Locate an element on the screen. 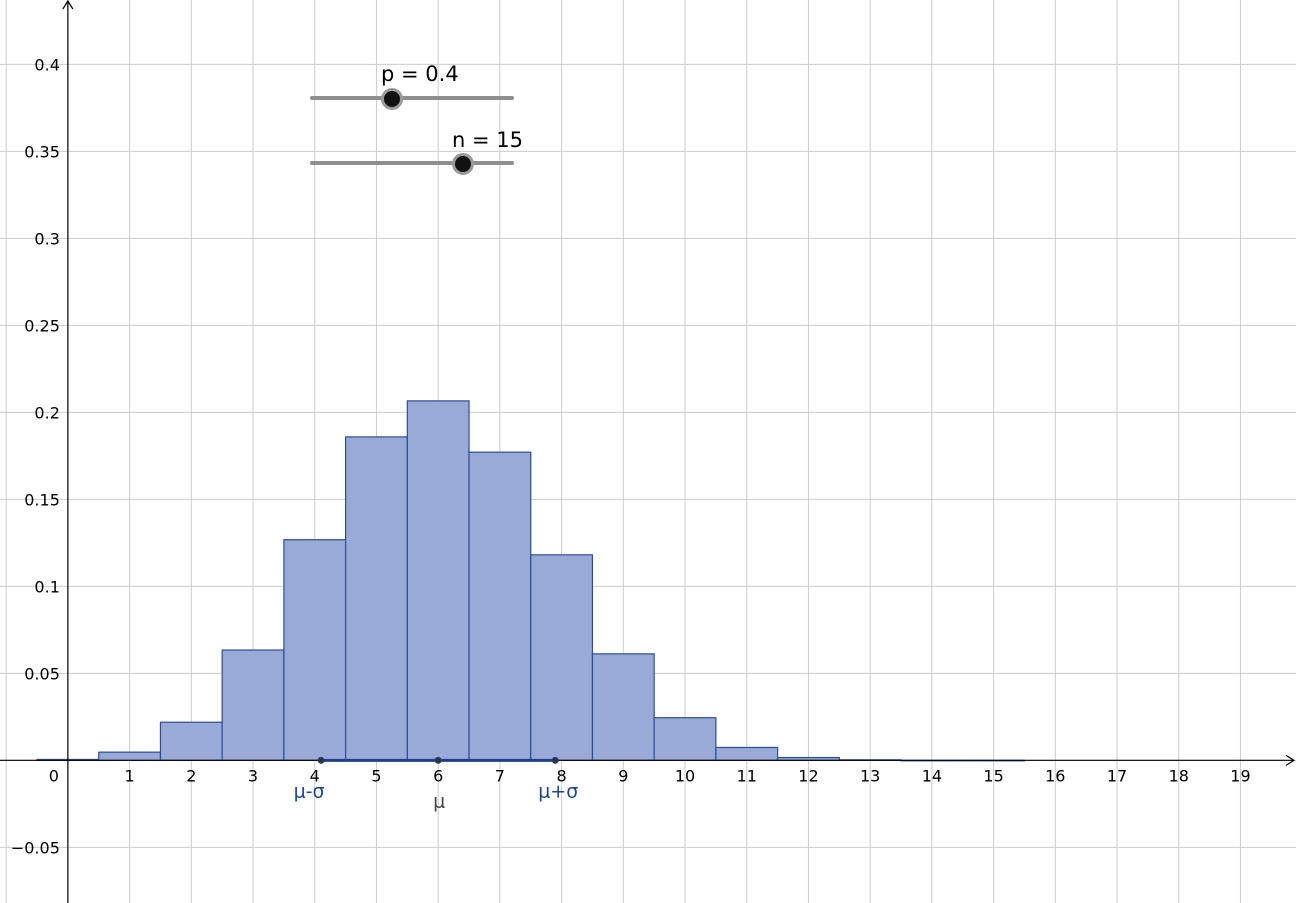 The width and height of the screenshot is (1296, 903). x-tick-label: 7 is located at coordinates (500, 775).